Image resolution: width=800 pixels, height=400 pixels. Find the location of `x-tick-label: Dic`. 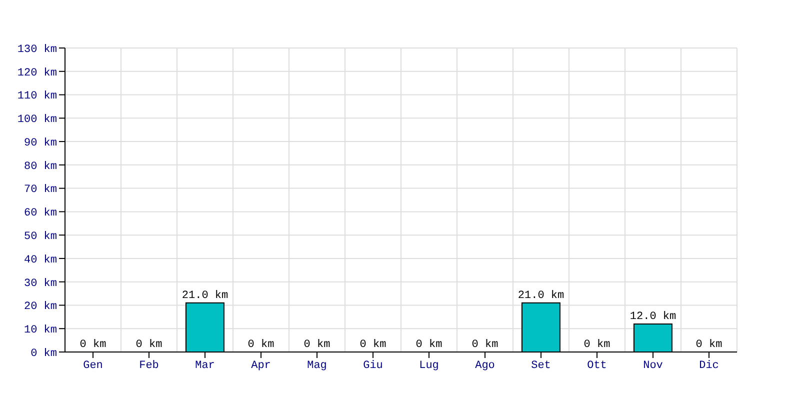

x-tick-label: Dic is located at coordinates (709, 366).